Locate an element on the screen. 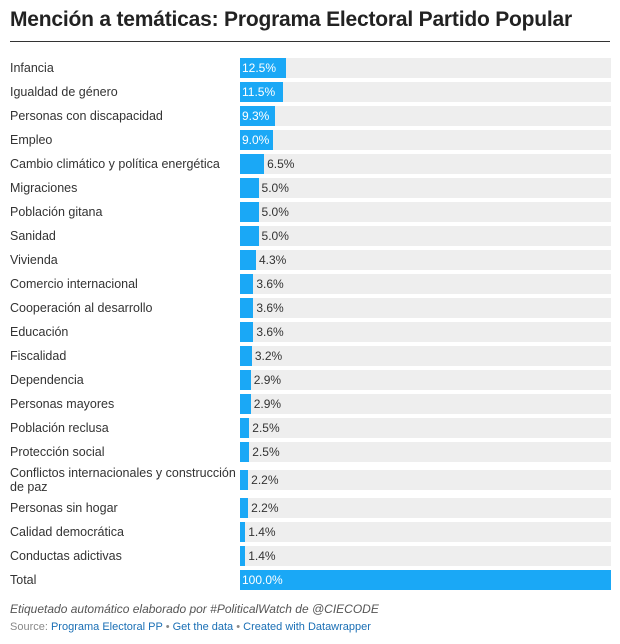 The width and height of the screenshot is (620, 644). value-label: 6.5% is located at coordinates (281, 164).